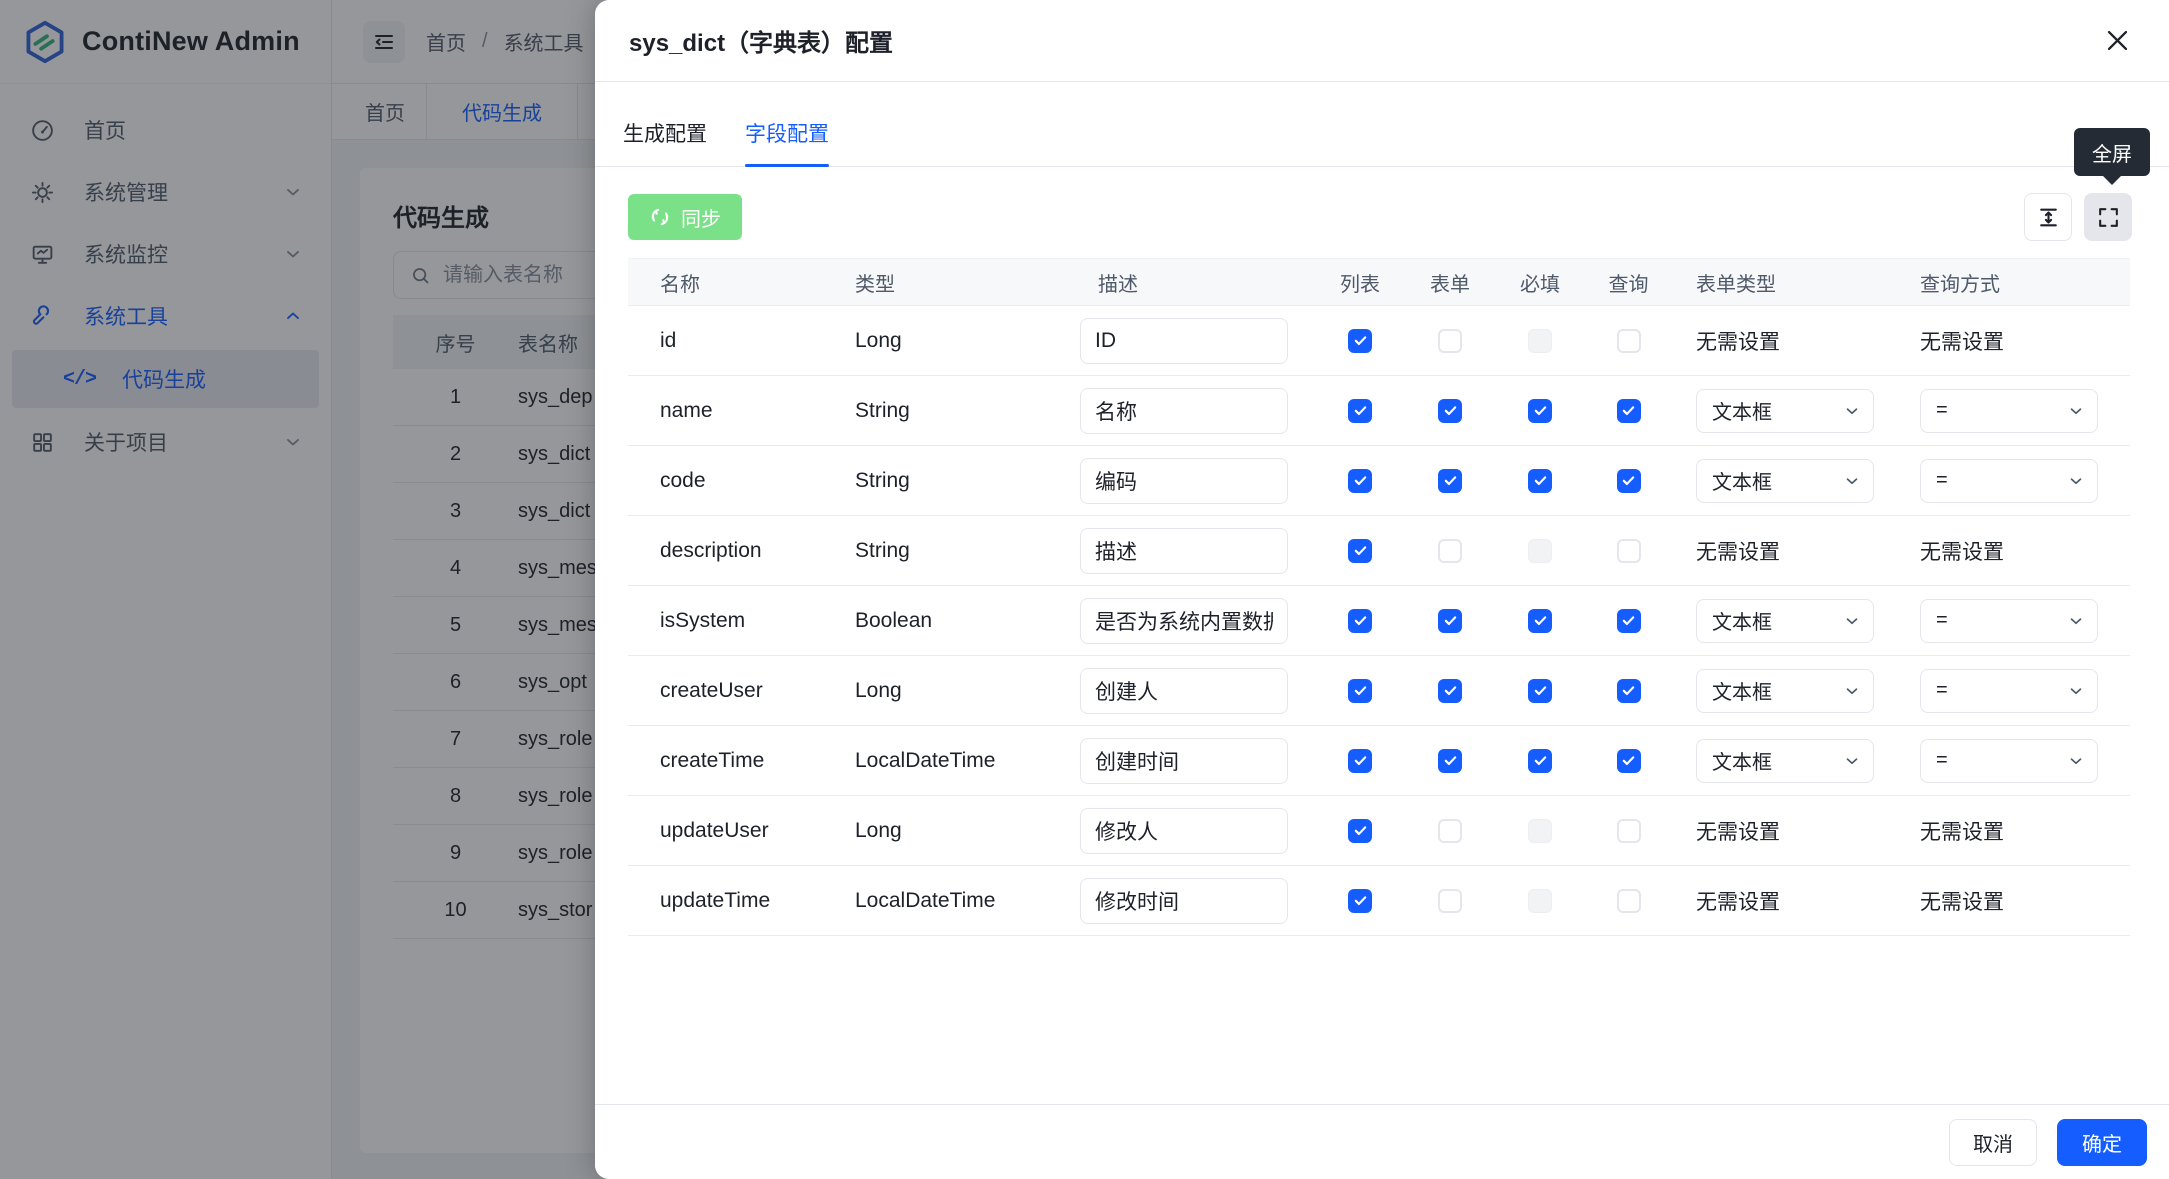 This screenshot has width=2169, height=1179. Describe the element at coordinates (2102, 1142) in the screenshot. I see `confirm-button: 确定` at that location.